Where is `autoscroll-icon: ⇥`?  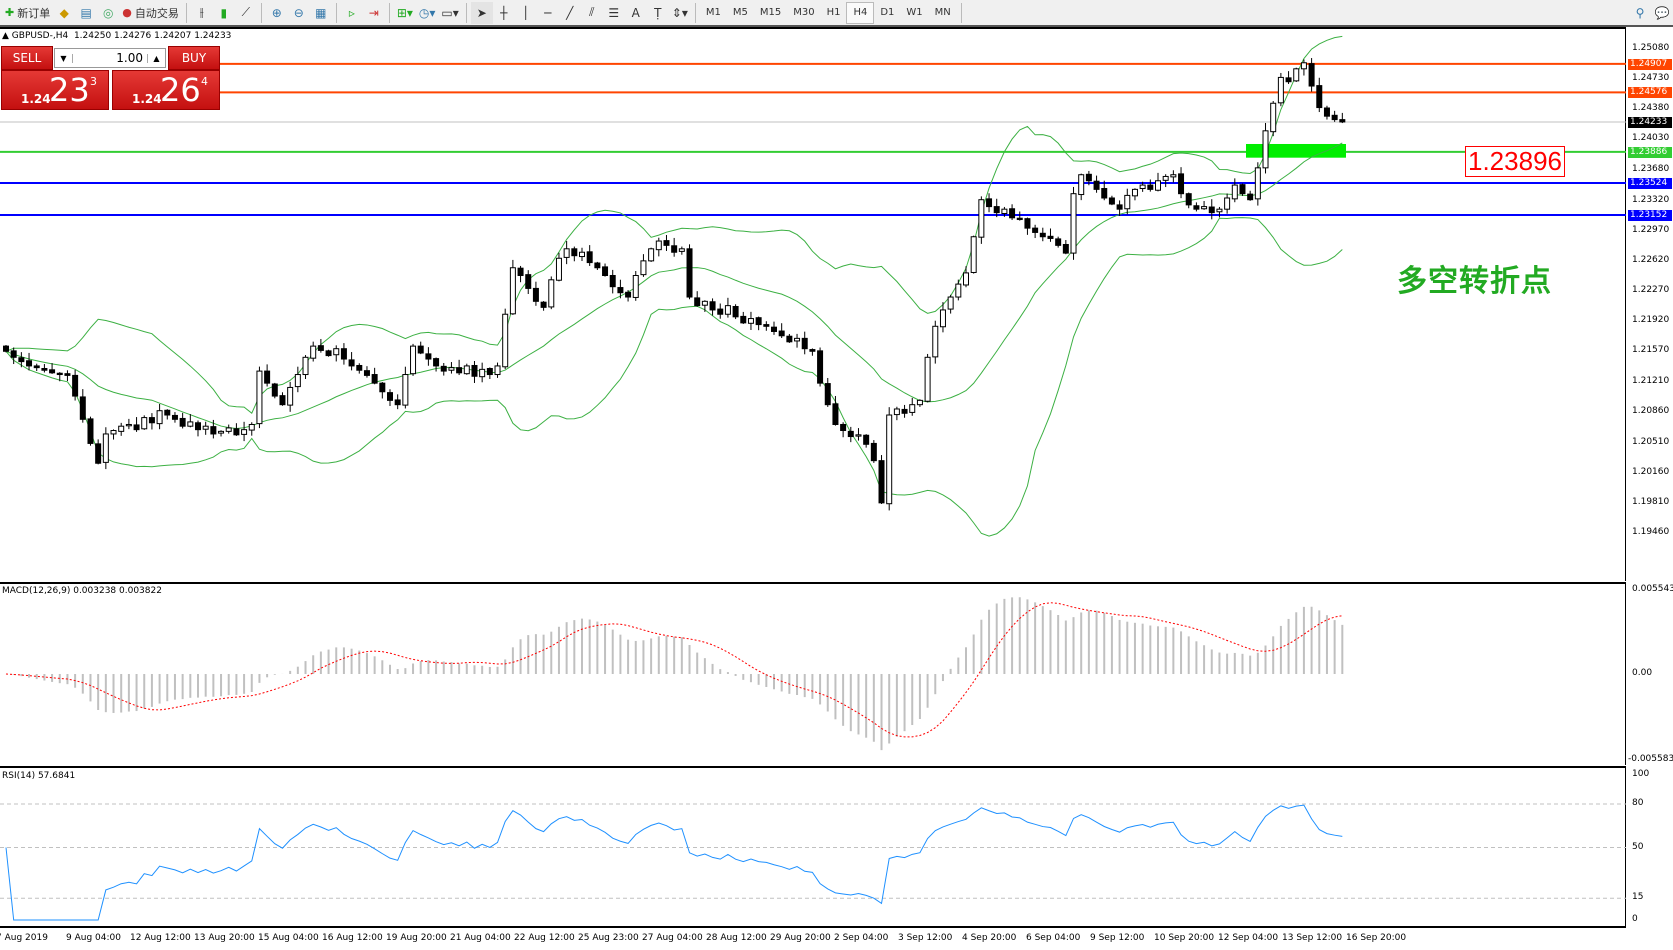
autoscroll-icon: ⇥ is located at coordinates (373, 12).